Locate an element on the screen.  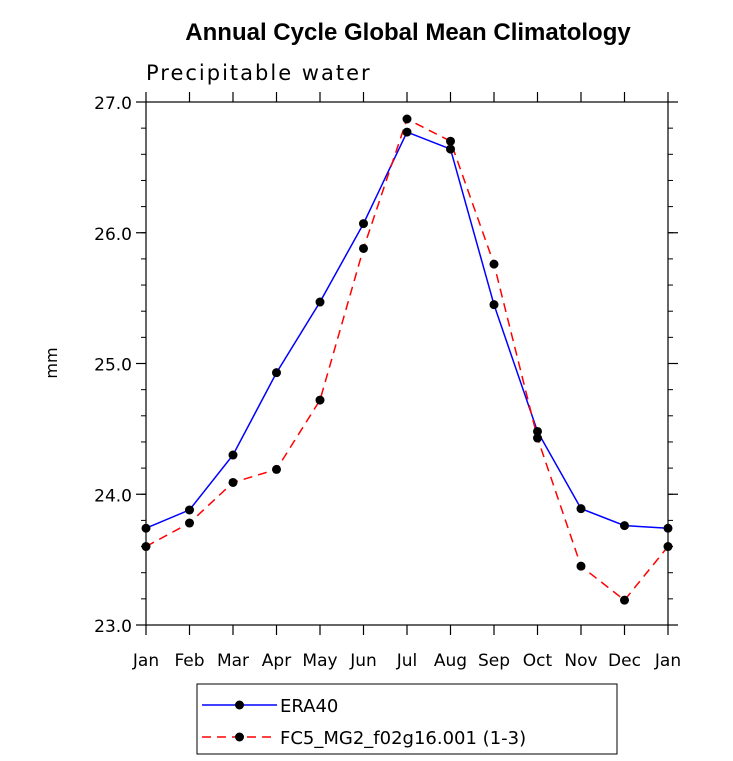
x-tick-label: Dec is located at coordinates (624, 661).